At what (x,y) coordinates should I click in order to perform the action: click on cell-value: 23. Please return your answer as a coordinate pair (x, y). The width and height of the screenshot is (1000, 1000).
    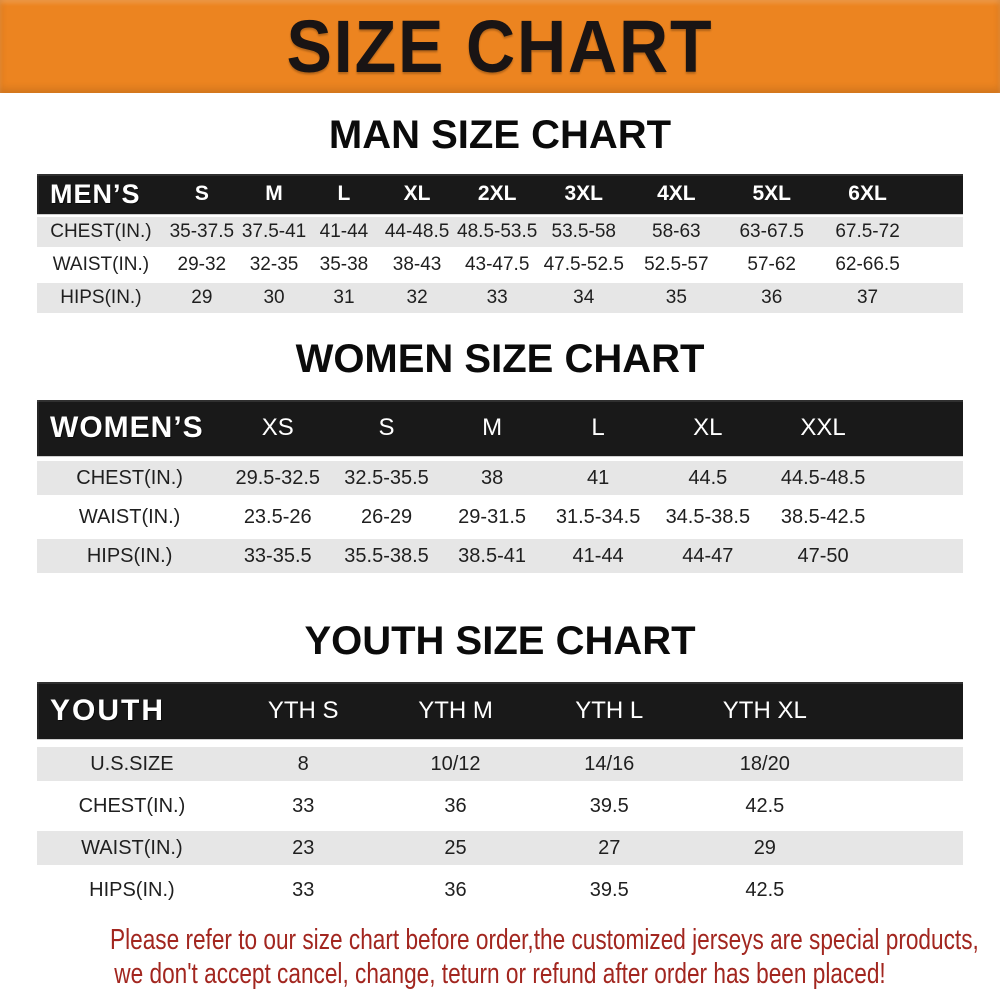
    Looking at the image, I should click on (303, 847).